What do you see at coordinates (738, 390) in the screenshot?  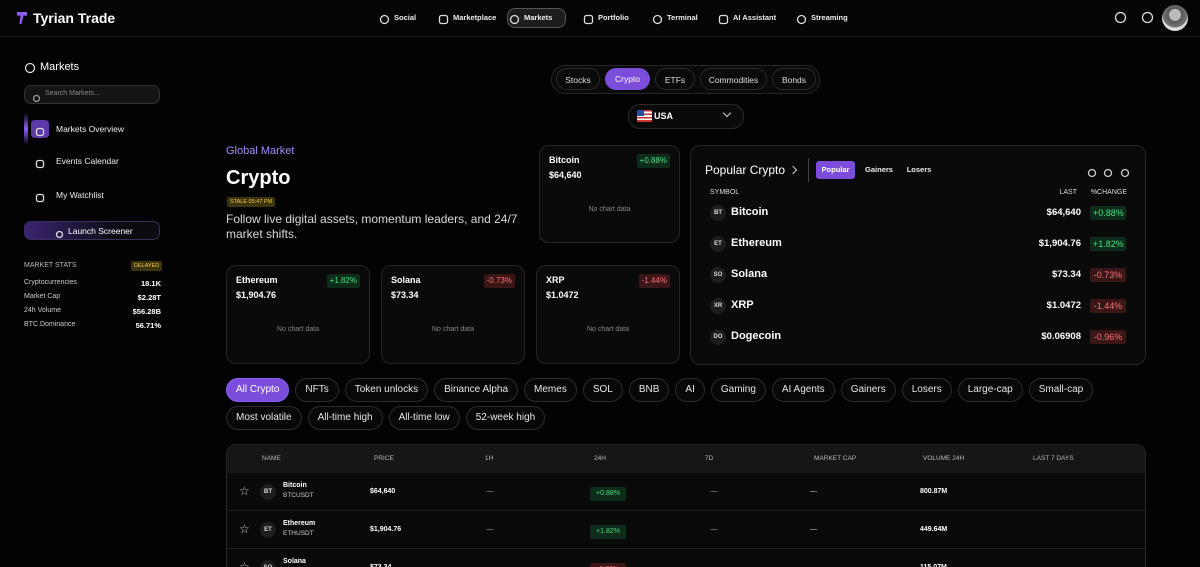 I see `filter-chip: Gaming` at bounding box center [738, 390].